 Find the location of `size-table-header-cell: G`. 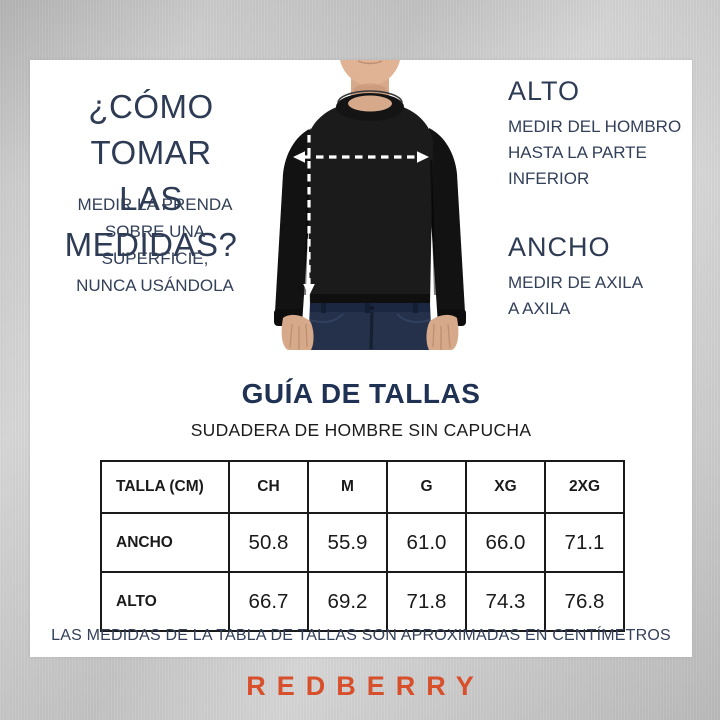

size-table-header-cell: G is located at coordinates (426, 487).